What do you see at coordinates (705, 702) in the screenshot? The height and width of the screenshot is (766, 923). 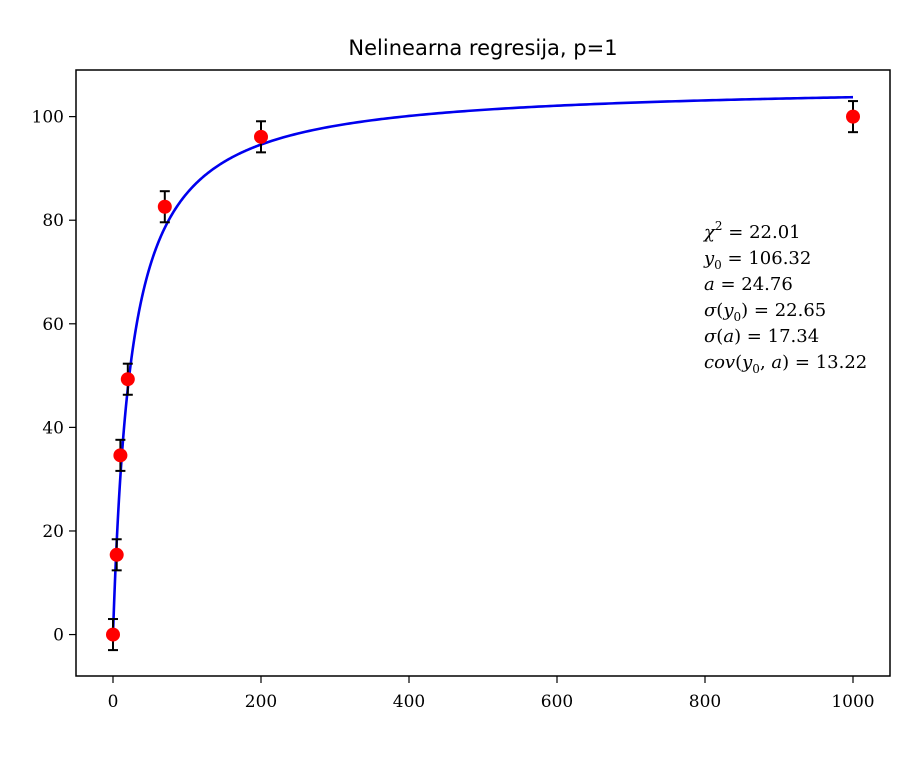 I see `x-tick-label: 800` at bounding box center [705, 702].